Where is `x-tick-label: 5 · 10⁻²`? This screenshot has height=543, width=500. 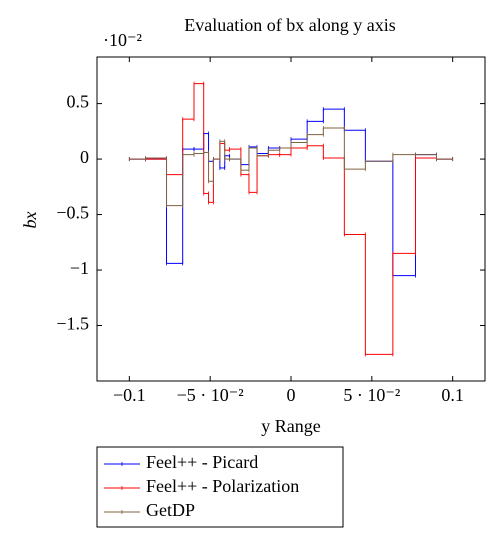 x-tick-label: 5 · 10⁻² is located at coordinates (371, 395).